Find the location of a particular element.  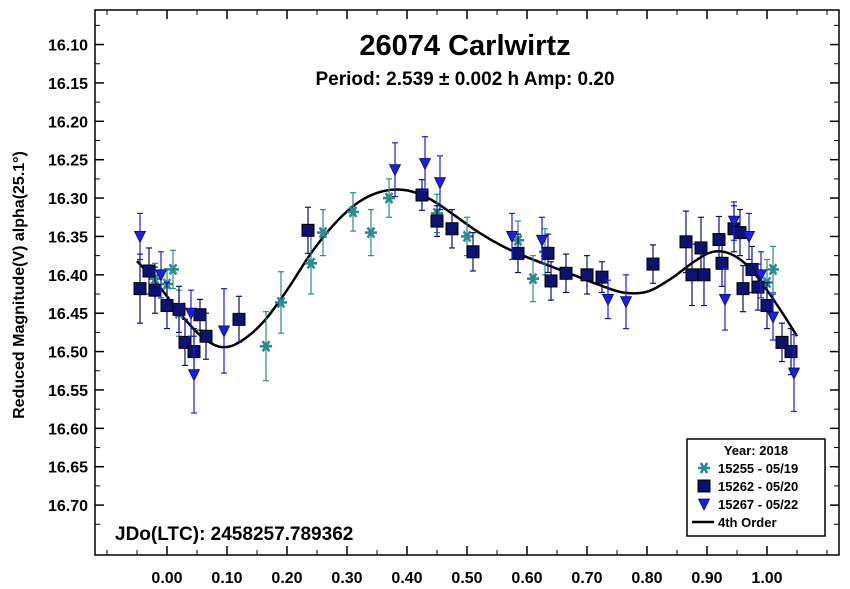

legend-entry: 15267 - 05/22 is located at coordinates (747, 504).